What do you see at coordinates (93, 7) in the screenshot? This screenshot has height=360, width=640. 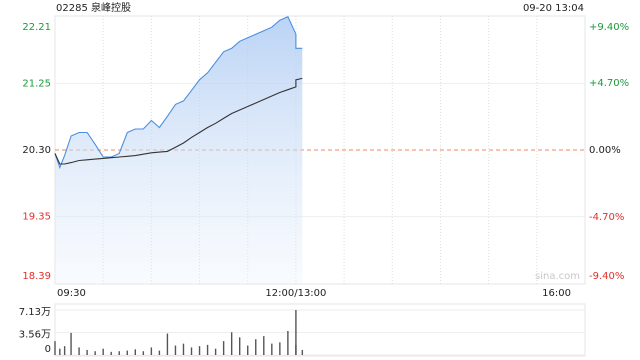 I see `chart-title: 02285 泉峰控股` at bounding box center [93, 7].